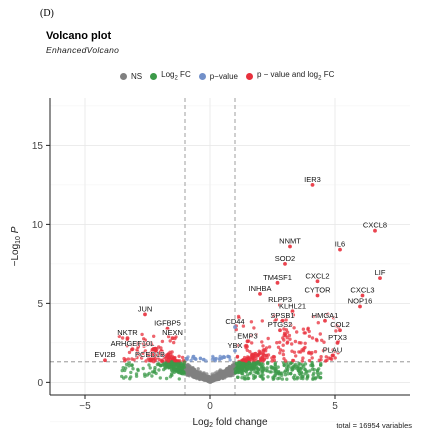 The image size is (430, 440). Describe the element at coordinates (167, 323) in the screenshot. I see `point-label-igfbp5: IGFBP5` at that location.